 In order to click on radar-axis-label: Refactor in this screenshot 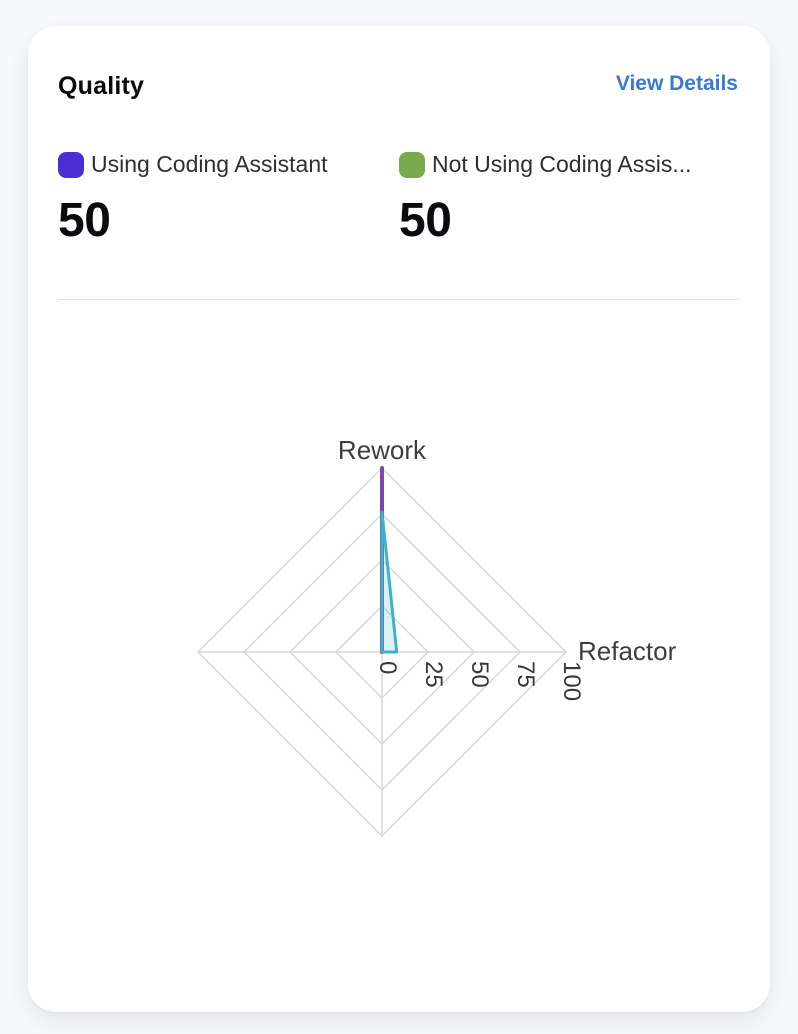, I will do `click(627, 651)`.